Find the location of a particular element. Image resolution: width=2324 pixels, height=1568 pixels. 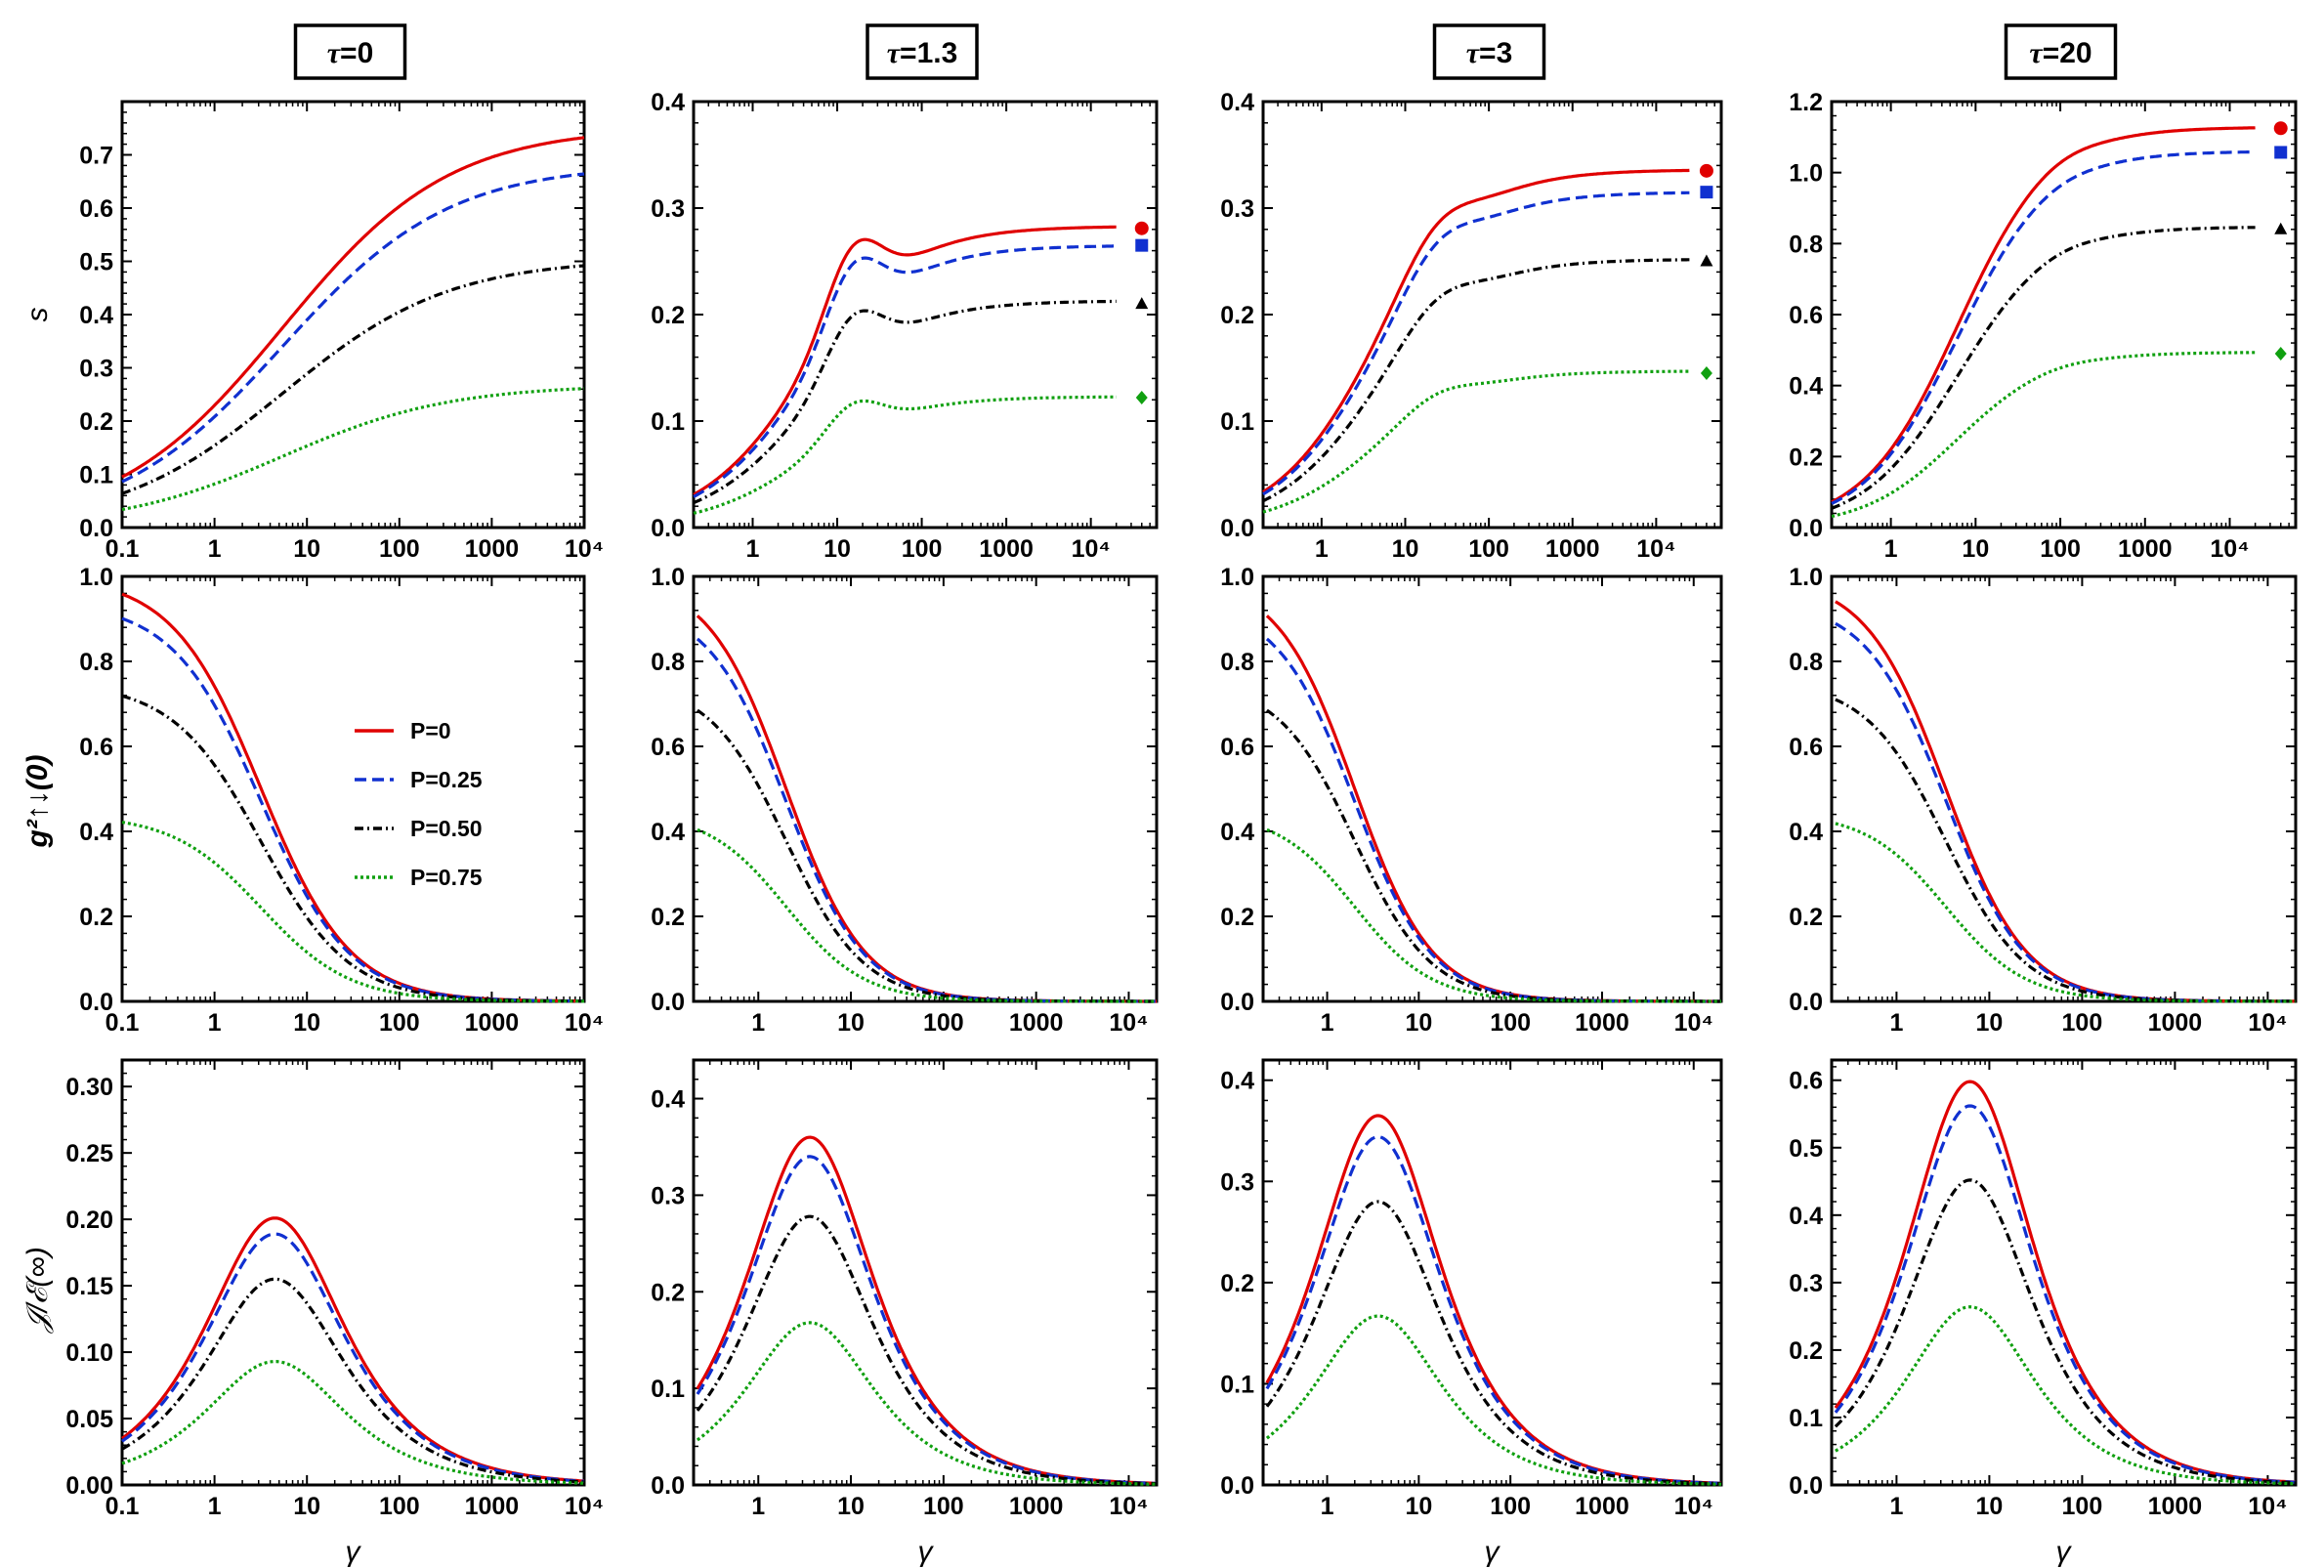

panel-title: τ=0 is located at coordinates (350, 53).